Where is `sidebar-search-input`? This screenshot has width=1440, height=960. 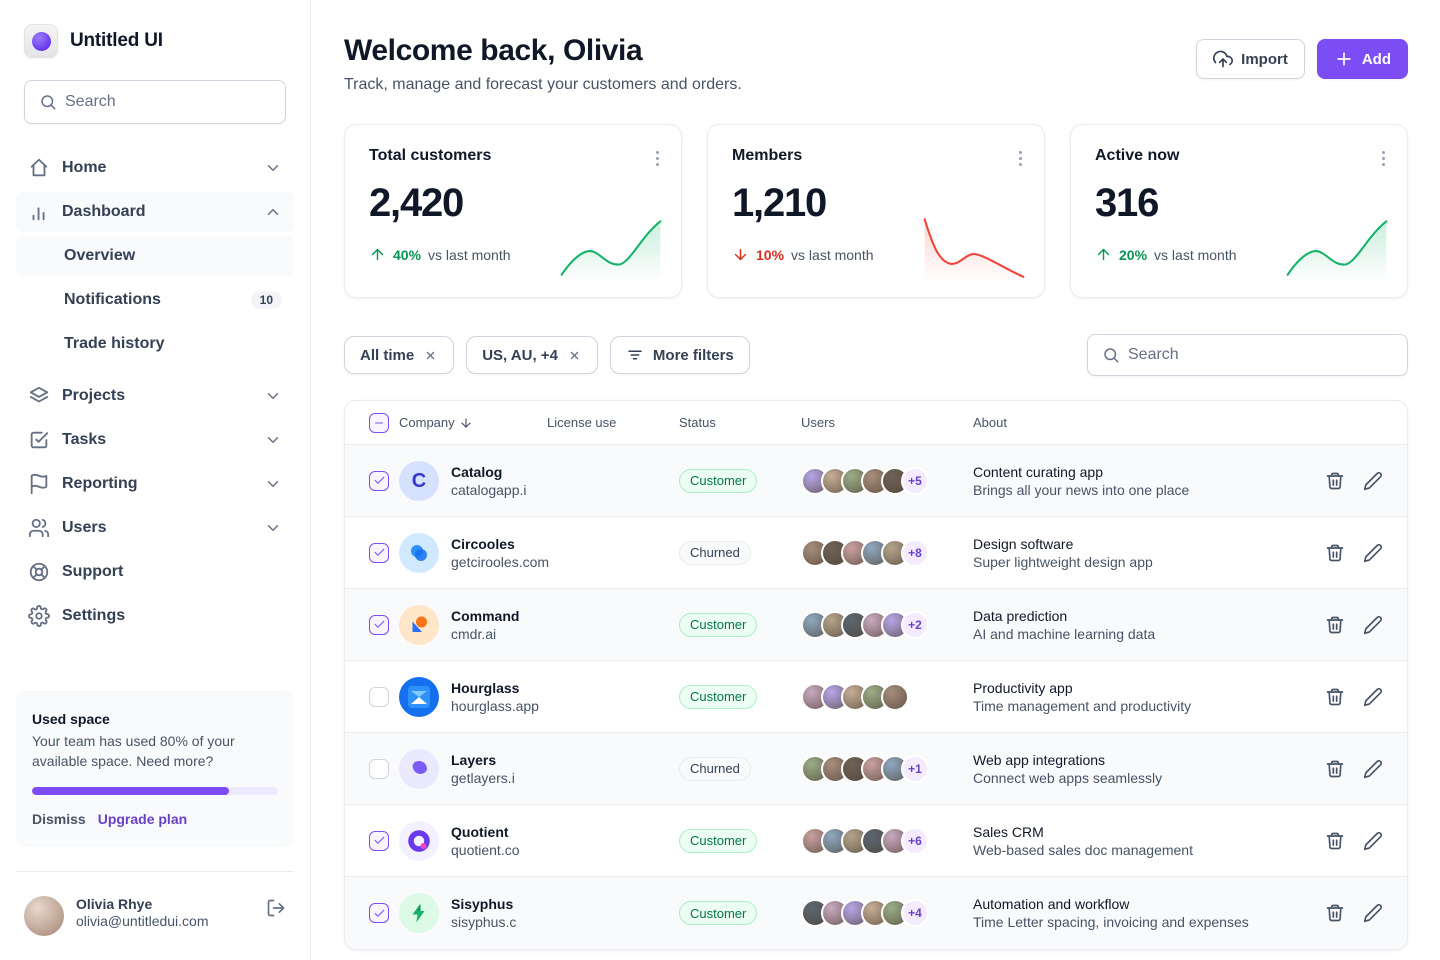 sidebar-search-input is located at coordinates (168, 102).